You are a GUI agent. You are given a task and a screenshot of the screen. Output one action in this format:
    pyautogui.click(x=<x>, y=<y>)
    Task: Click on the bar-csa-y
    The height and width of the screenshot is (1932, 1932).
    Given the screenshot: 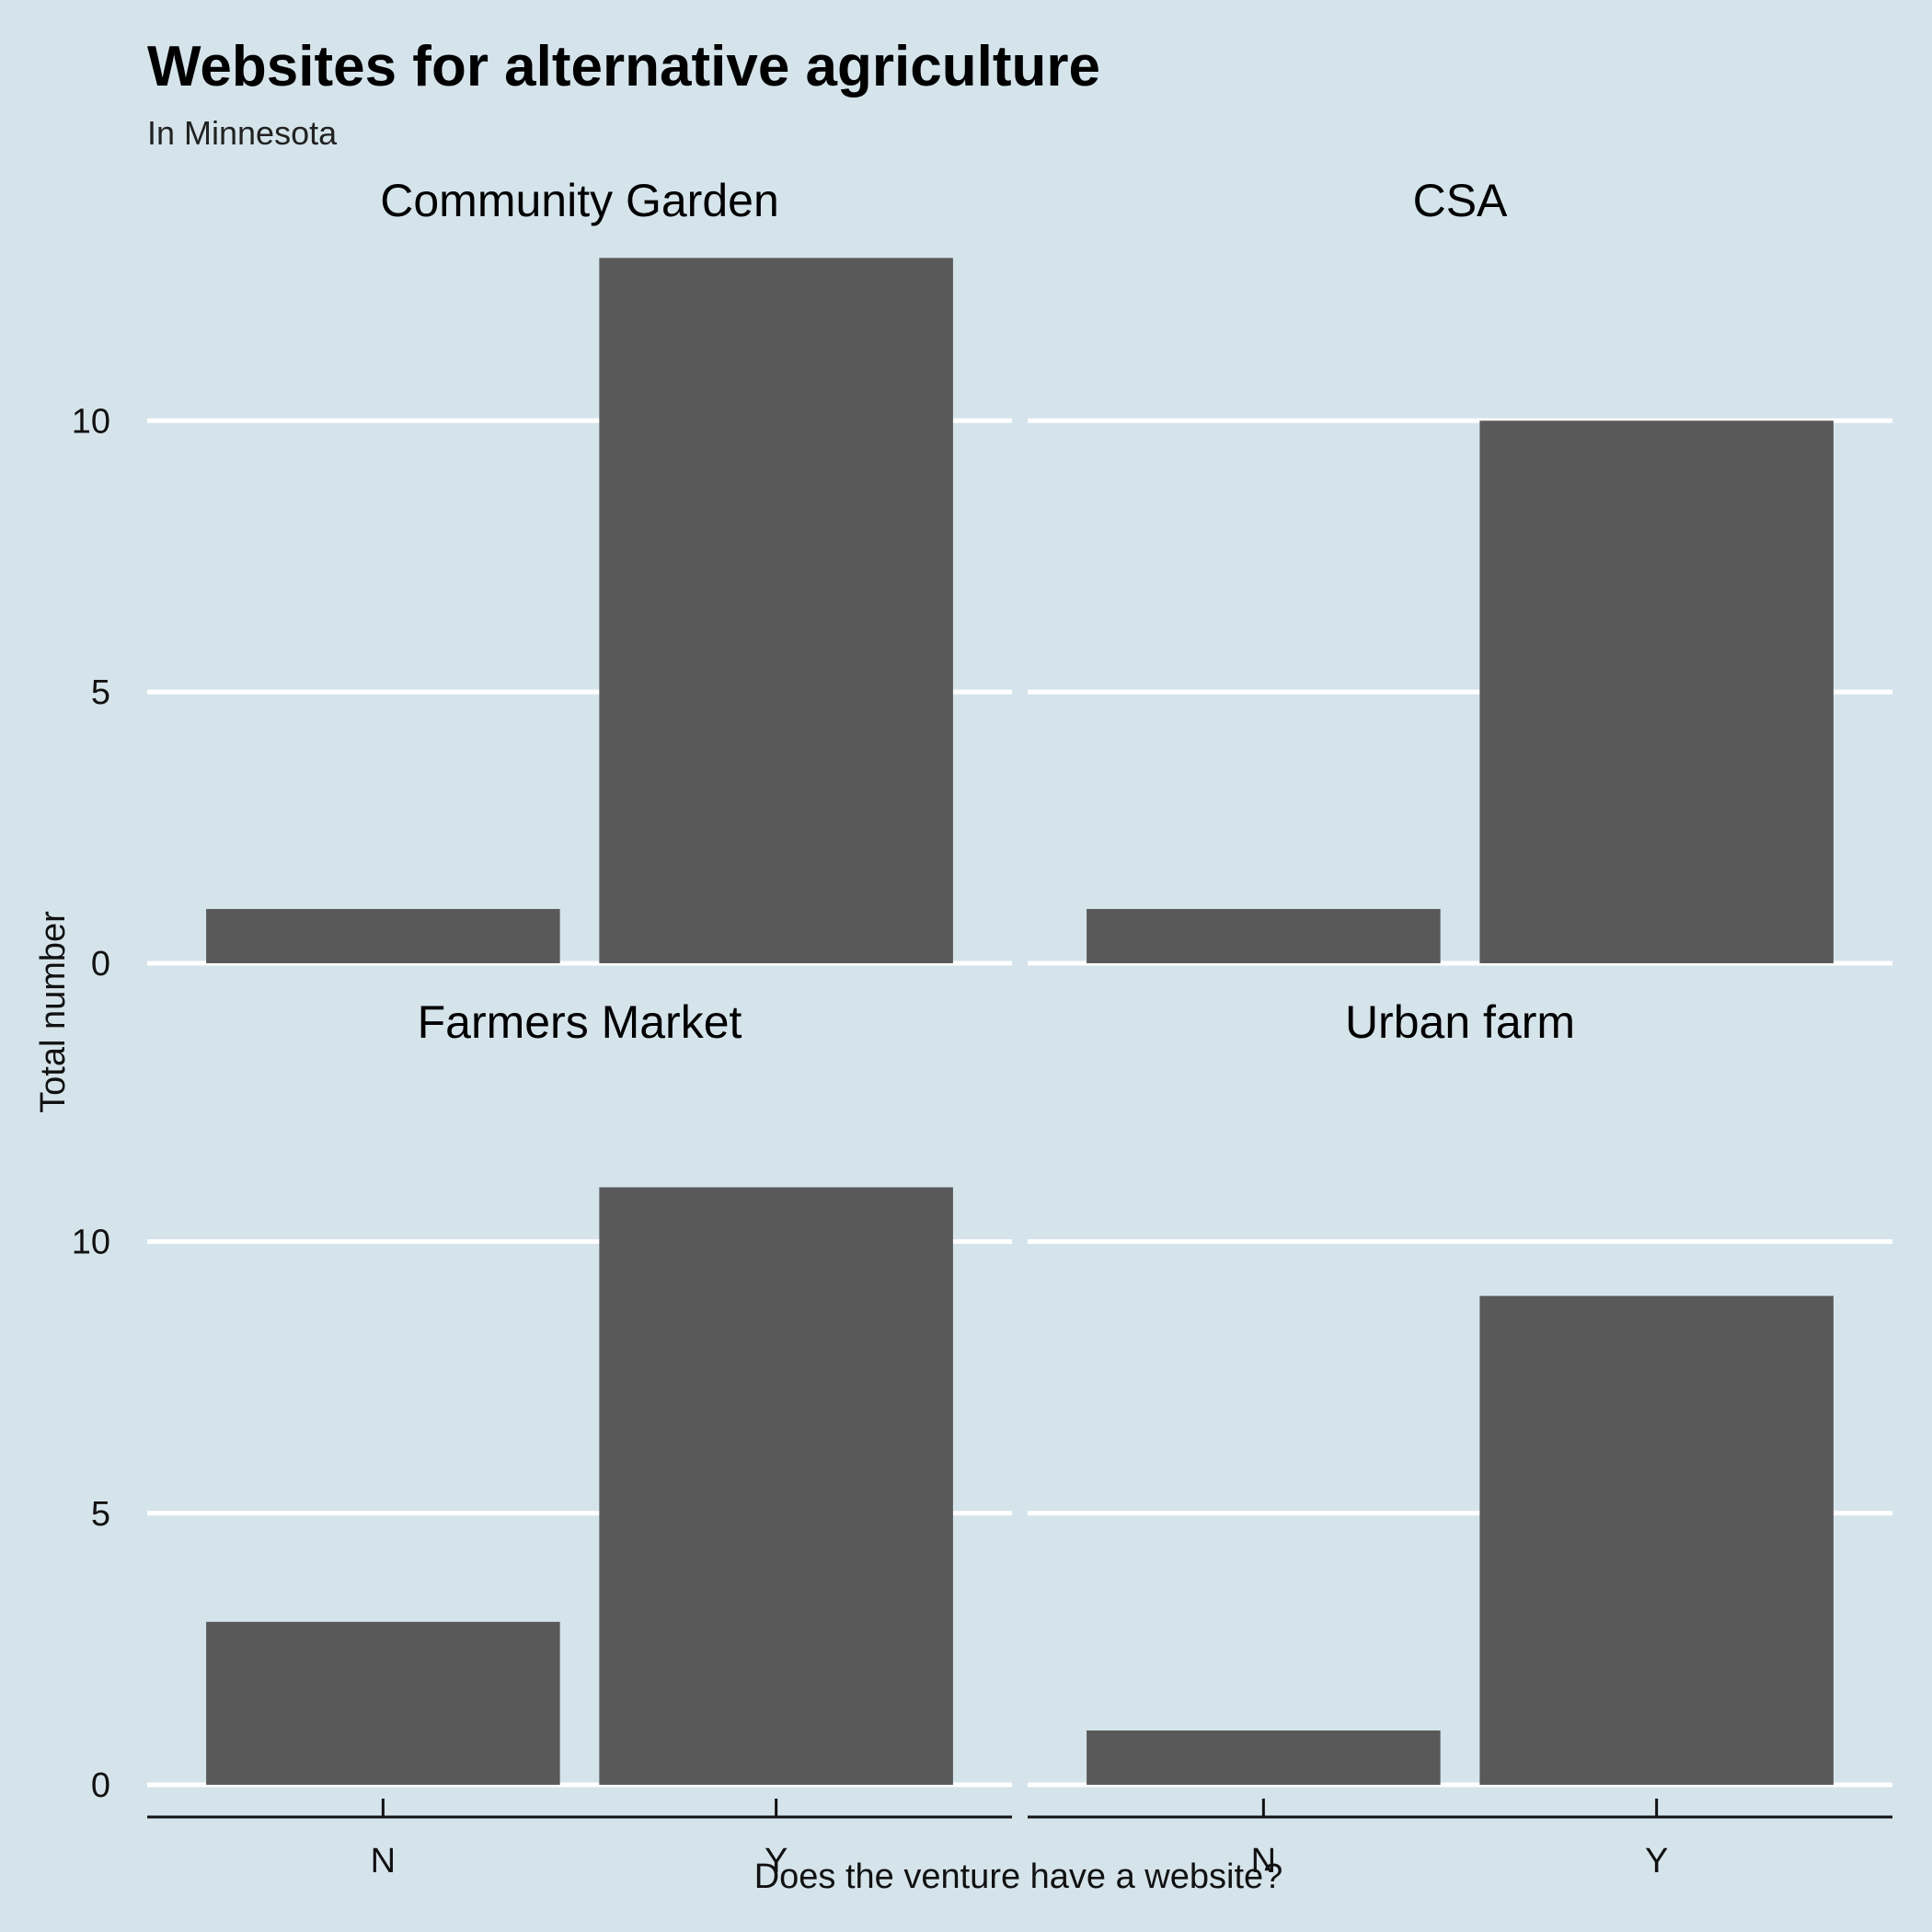 What is the action you would take?
    pyautogui.click(x=1656, y=691)
    